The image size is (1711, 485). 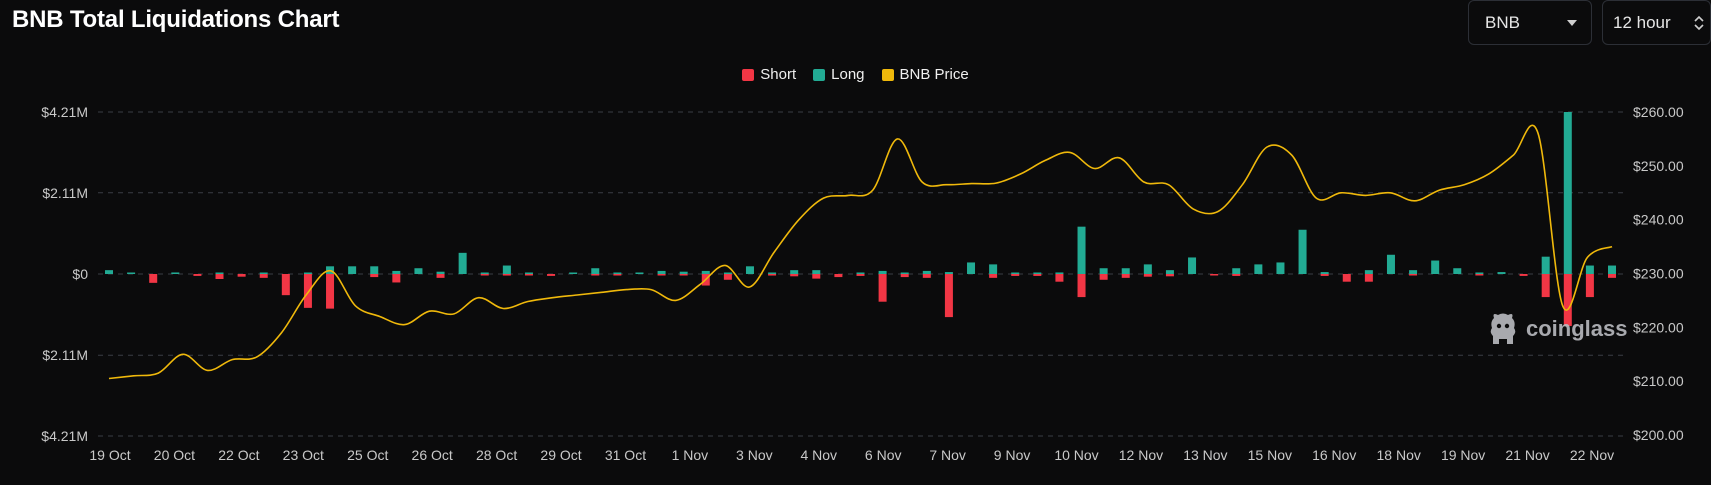 What do you see at coordinates (1527, 455) in the screenshot?
I see `x-tick-label: 21 Nov` at bounding box center [1527, 455].